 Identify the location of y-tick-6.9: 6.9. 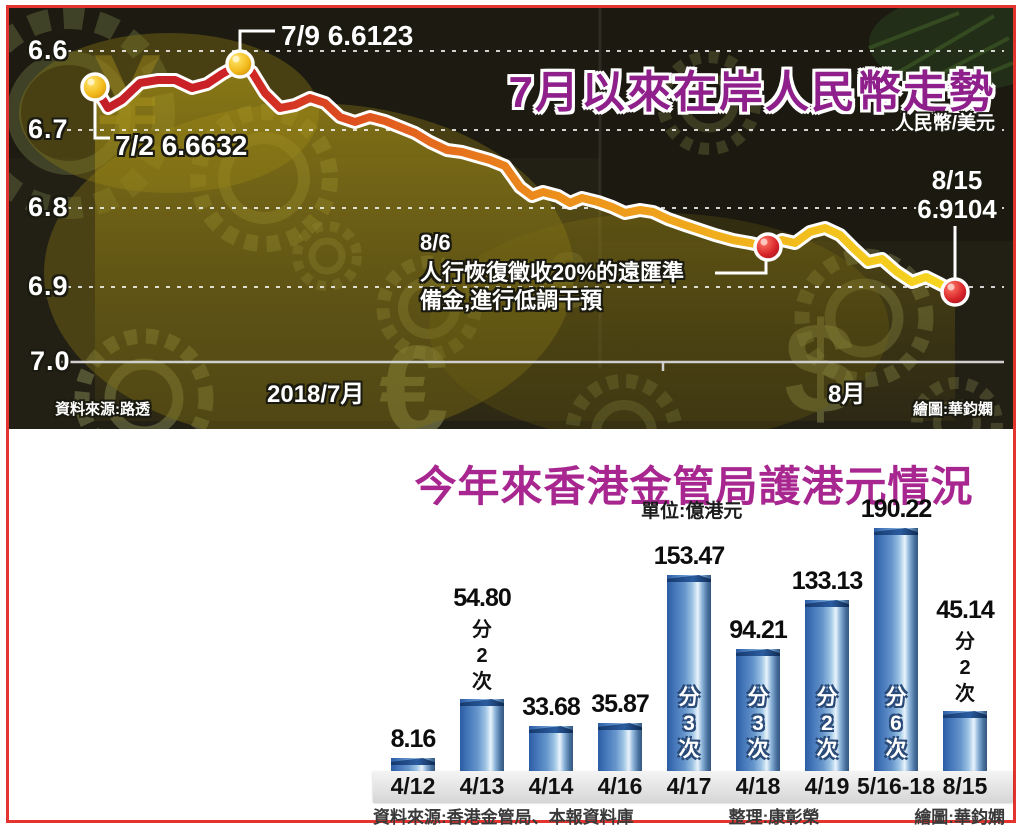
(48, 286).